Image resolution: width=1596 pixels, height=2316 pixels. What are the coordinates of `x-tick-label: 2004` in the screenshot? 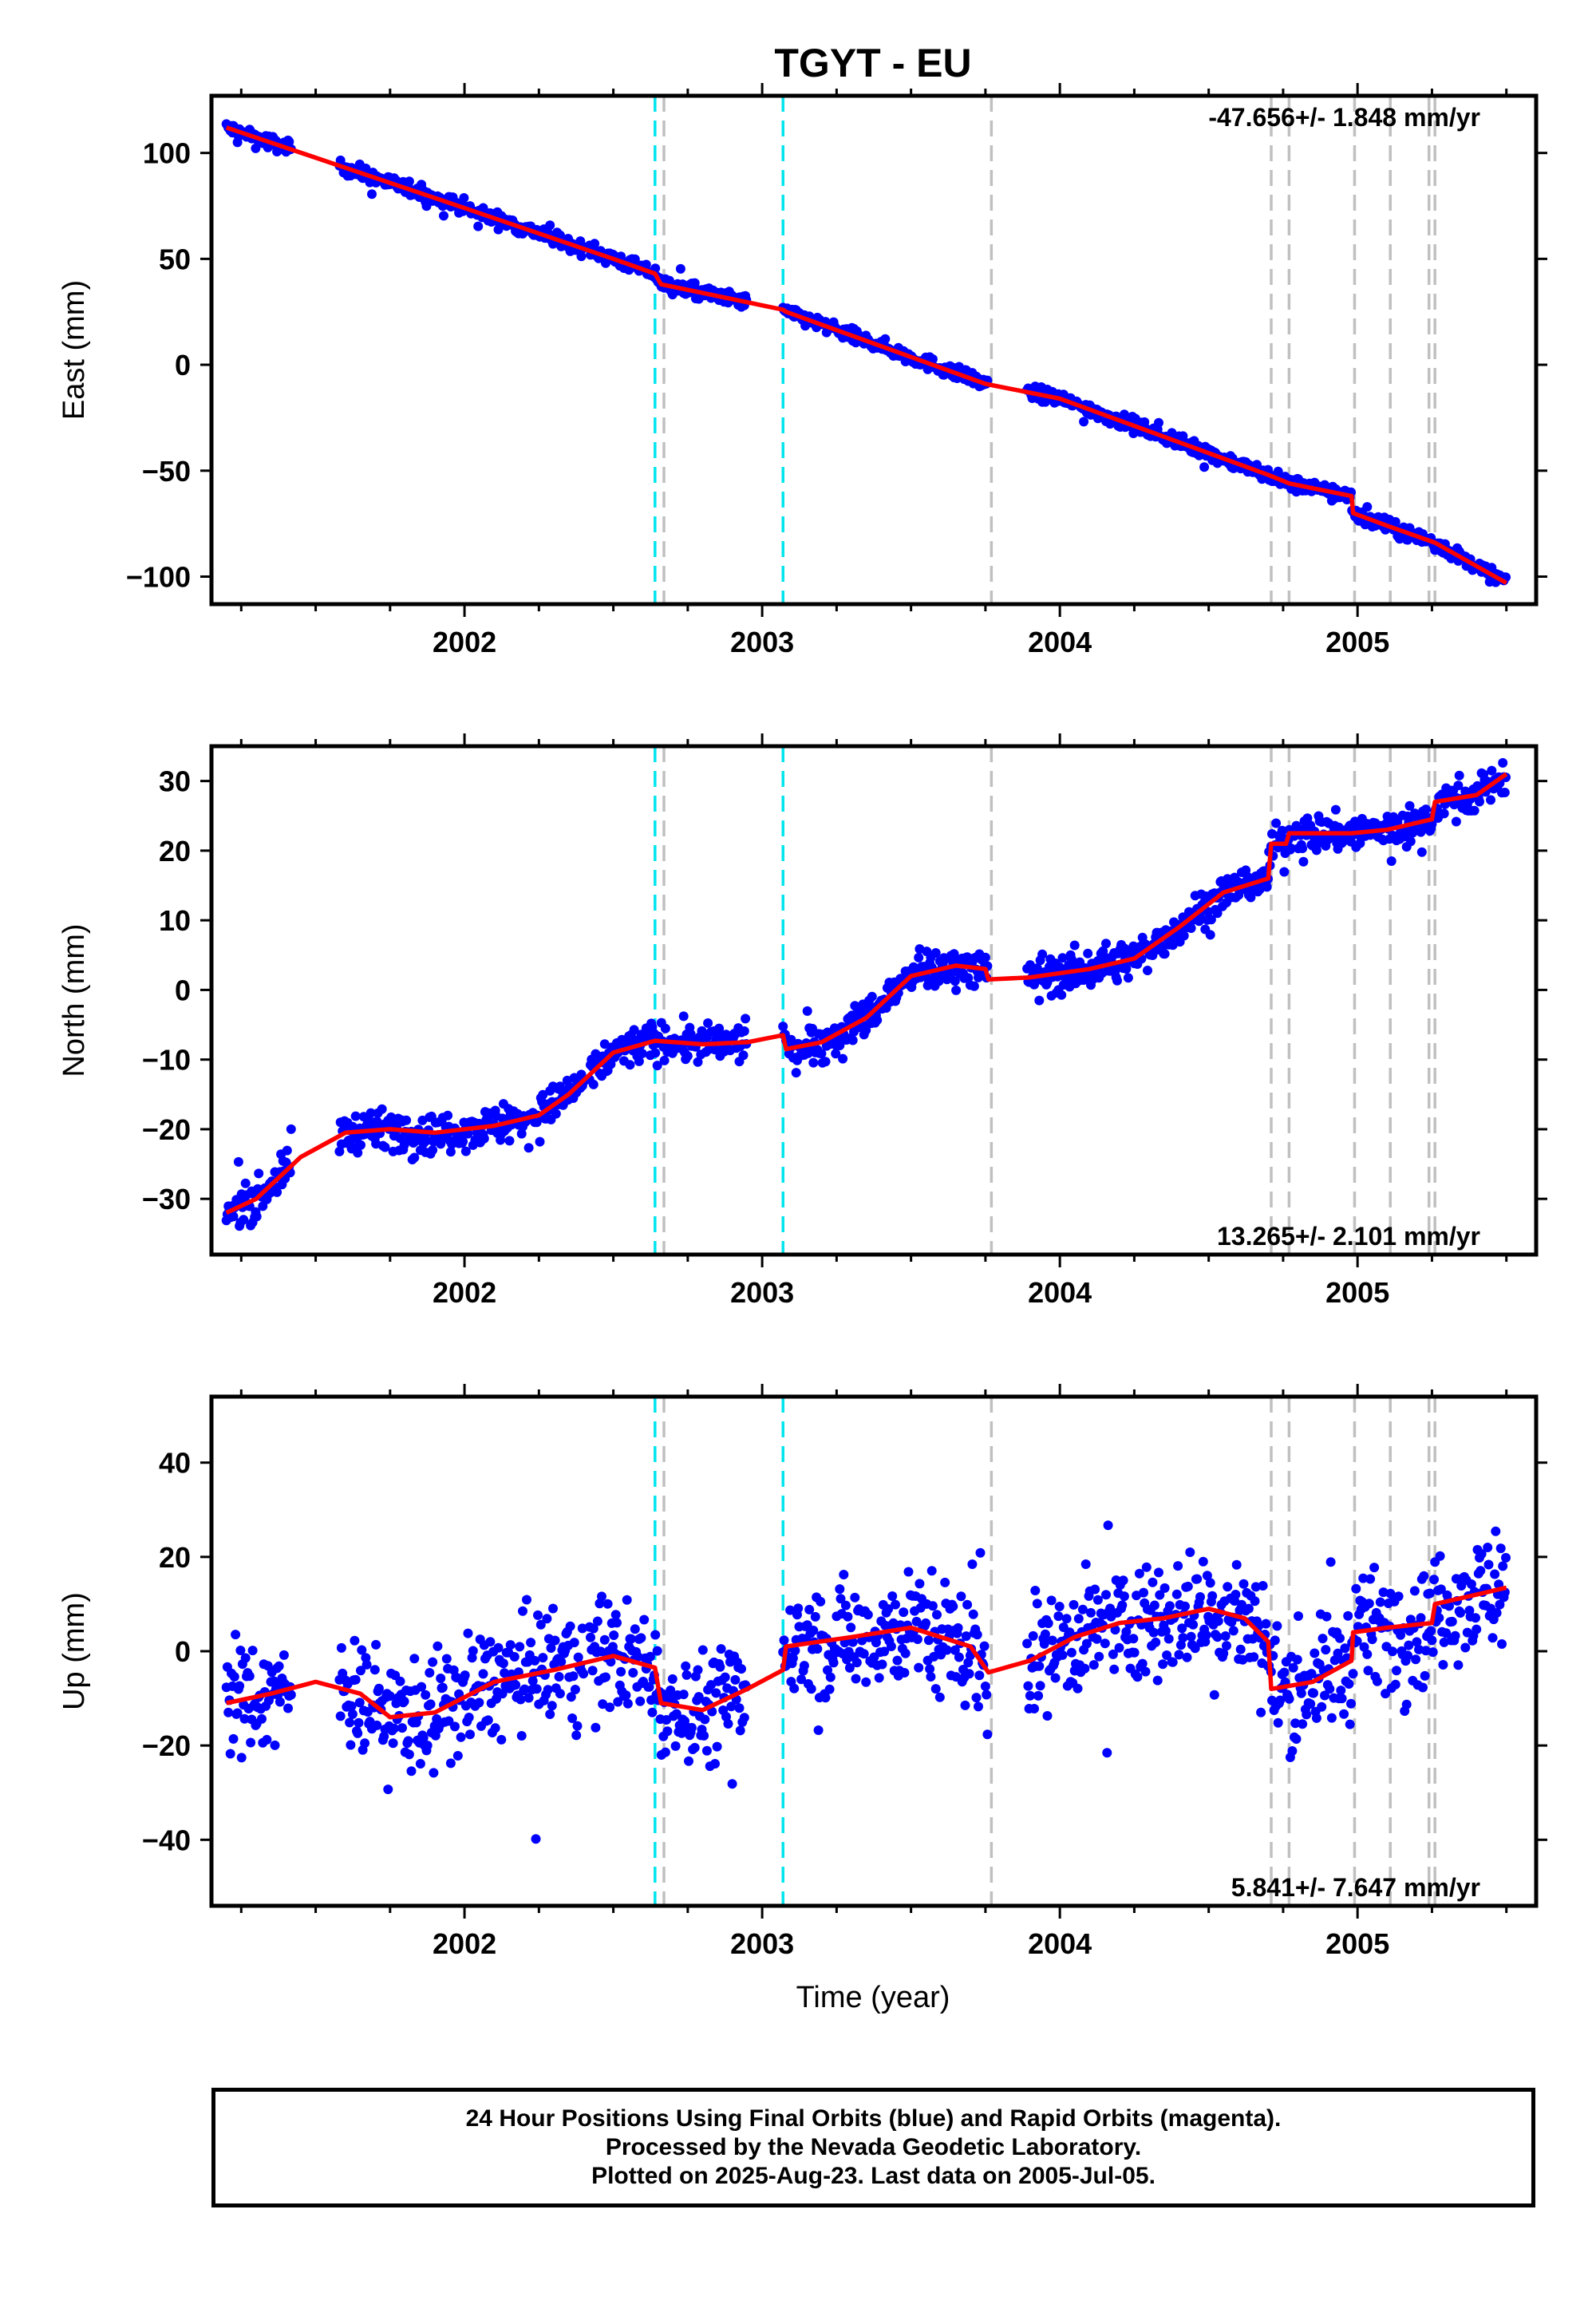 It's located at (1060, 1292).